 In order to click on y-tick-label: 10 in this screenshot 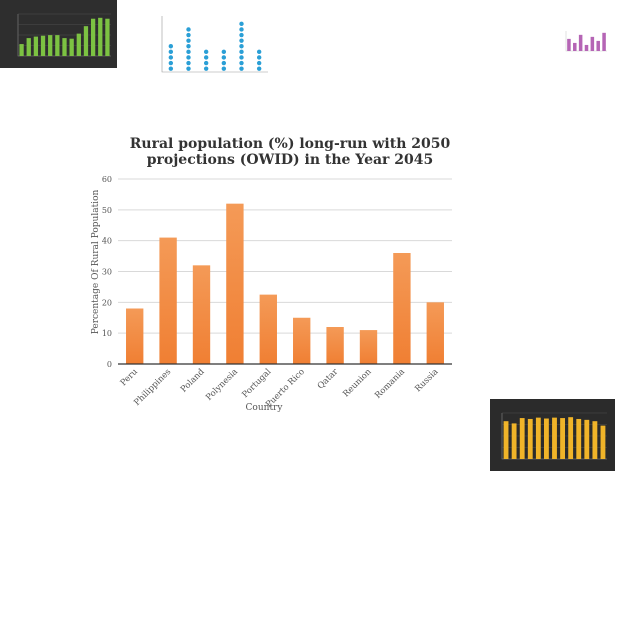, I will do `click(107, 333)`.